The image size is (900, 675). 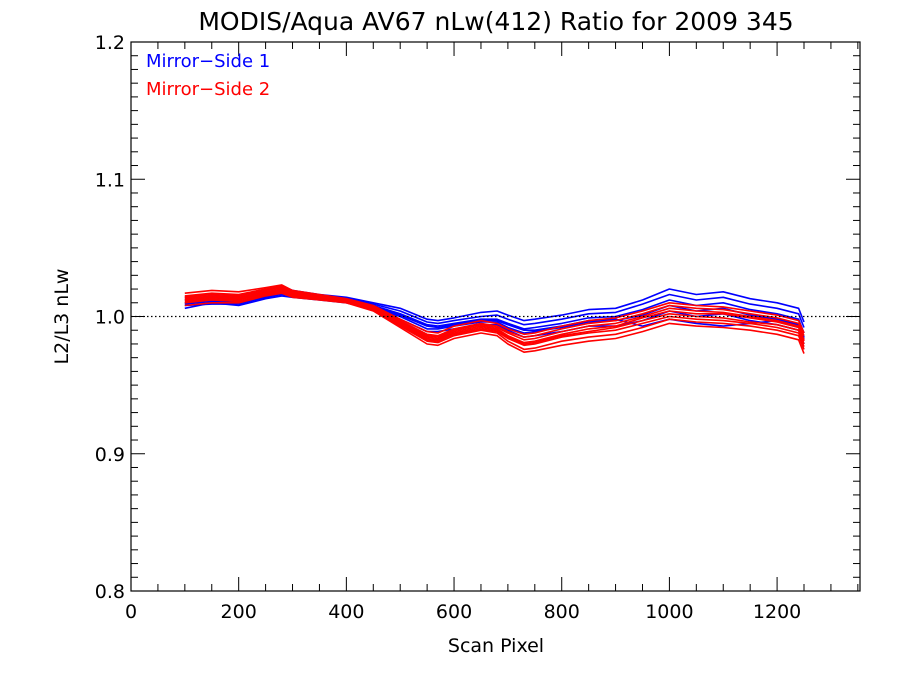 What do you see at coordinates (777, 612) in the screenshot?
I see `x-tick-label: 1200` at bounding box center [777, 612].